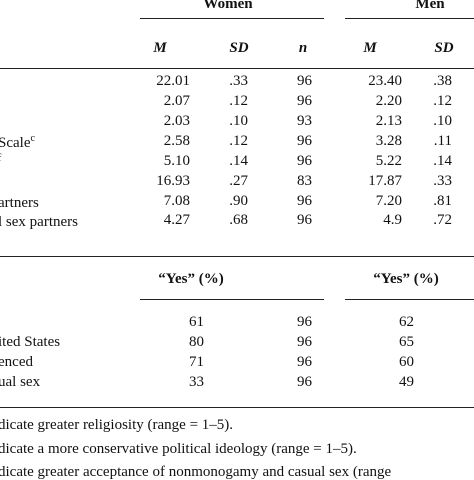 The image size is (474, 480). What do you see at coordinates (237, 68) in the screenshot?
I see `column-header-rule` at bounding box center [237, 68].